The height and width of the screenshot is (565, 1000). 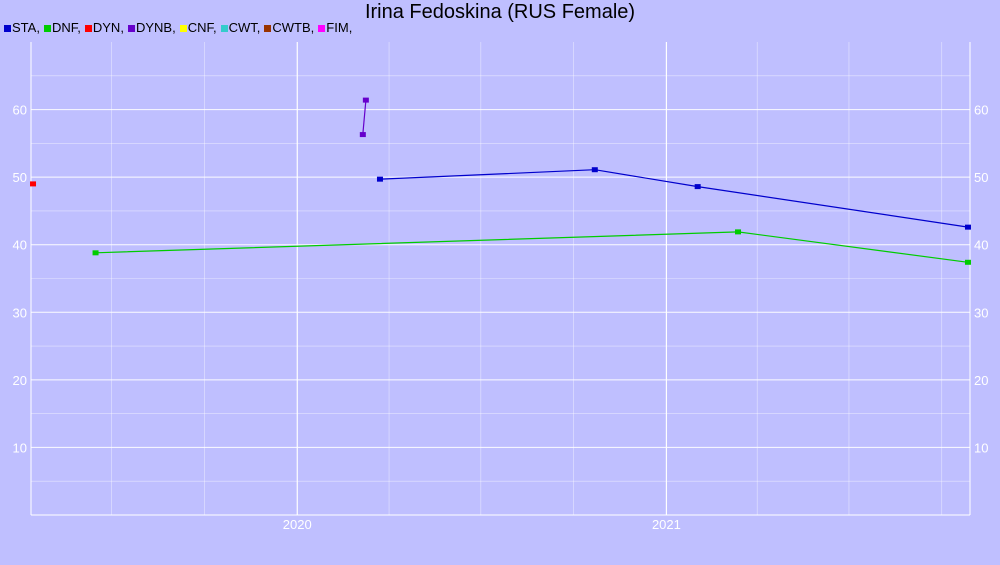 I want to click on x-tick-label: 2021, so click(x=666, y=524).